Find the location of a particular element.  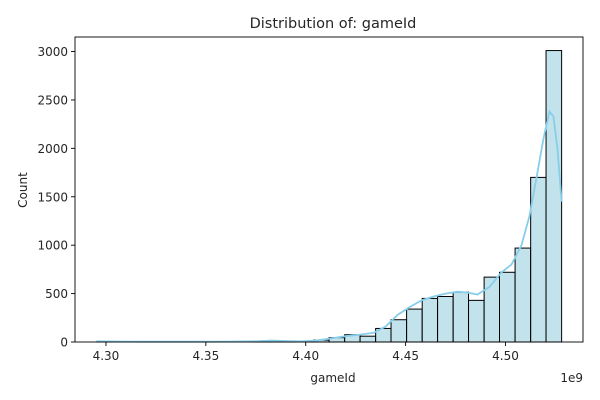

chart-title: Distribution of: gameId is located at coordinates (333, 24).